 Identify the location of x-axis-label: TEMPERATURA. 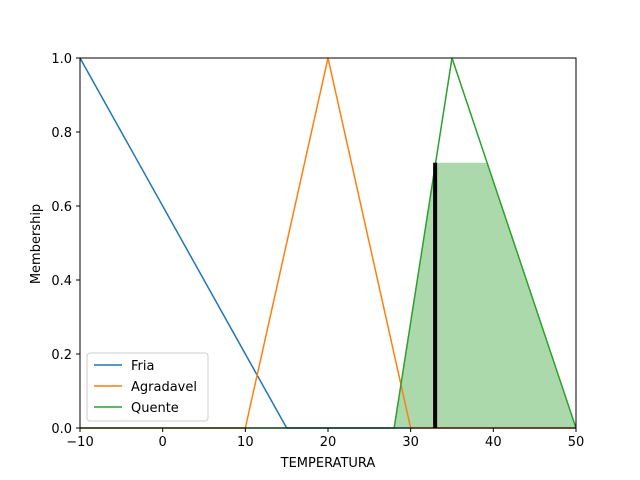
(328, 463).